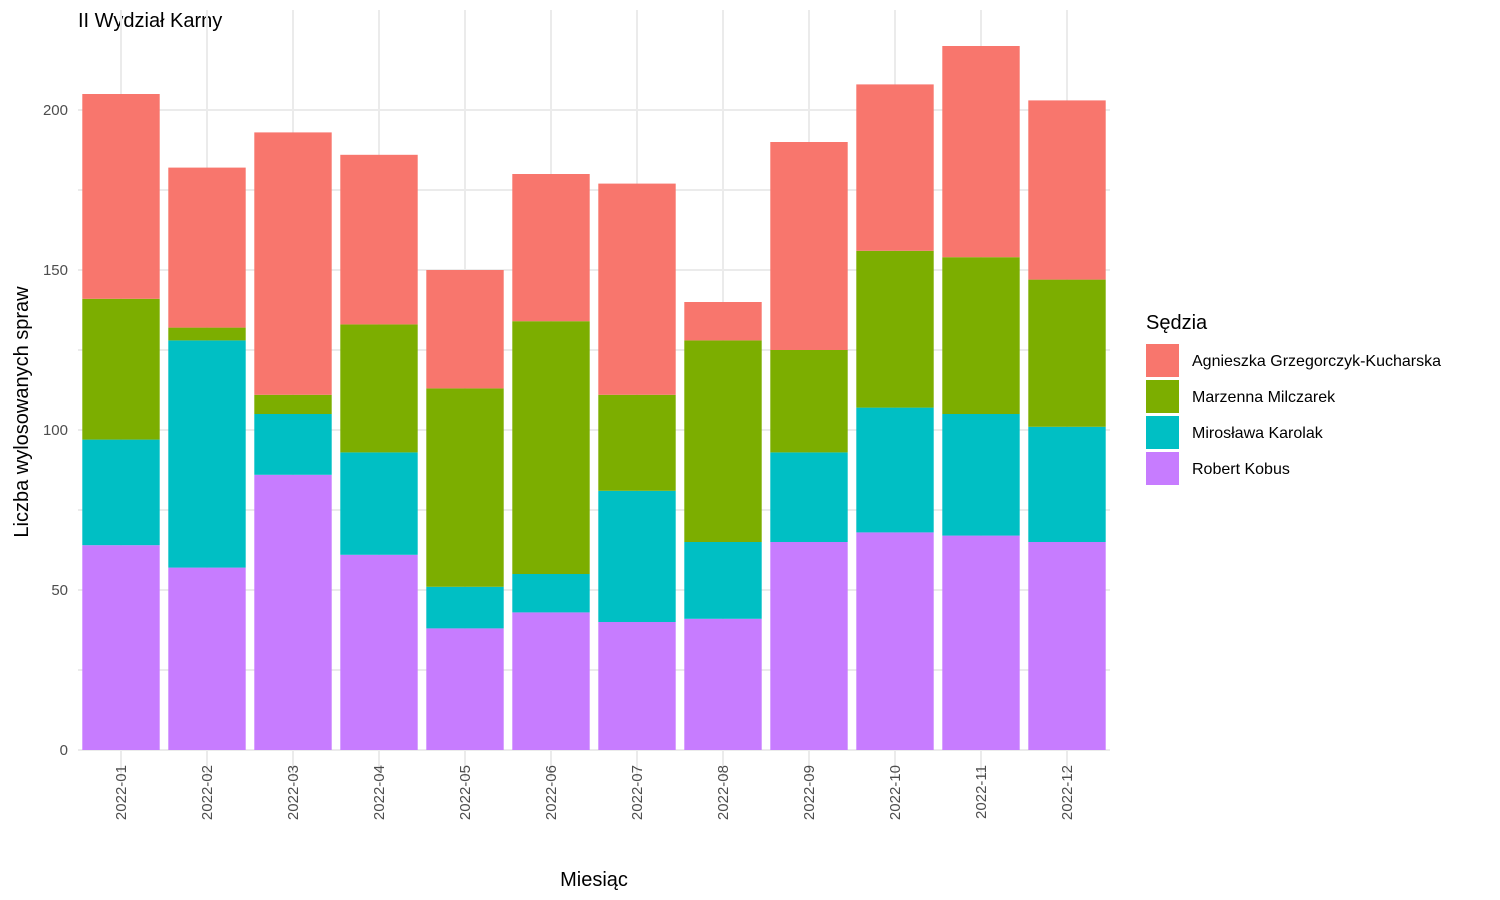 This screenshot has width=1500, height=900. What do you see at coordinates (895, 792) in the screenshot?
I see `x-tick-label: 2022-10` at bounding box center [895, 792].